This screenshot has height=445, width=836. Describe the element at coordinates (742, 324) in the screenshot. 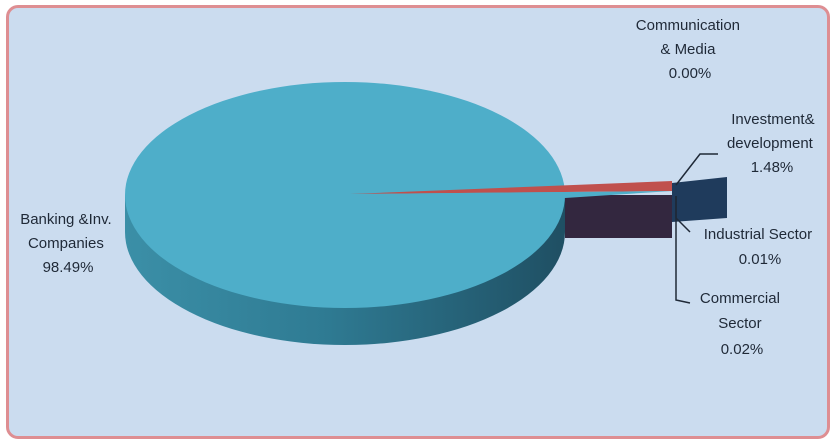

I see `label-commercial: Commercial Sector 0.02%` at that location.